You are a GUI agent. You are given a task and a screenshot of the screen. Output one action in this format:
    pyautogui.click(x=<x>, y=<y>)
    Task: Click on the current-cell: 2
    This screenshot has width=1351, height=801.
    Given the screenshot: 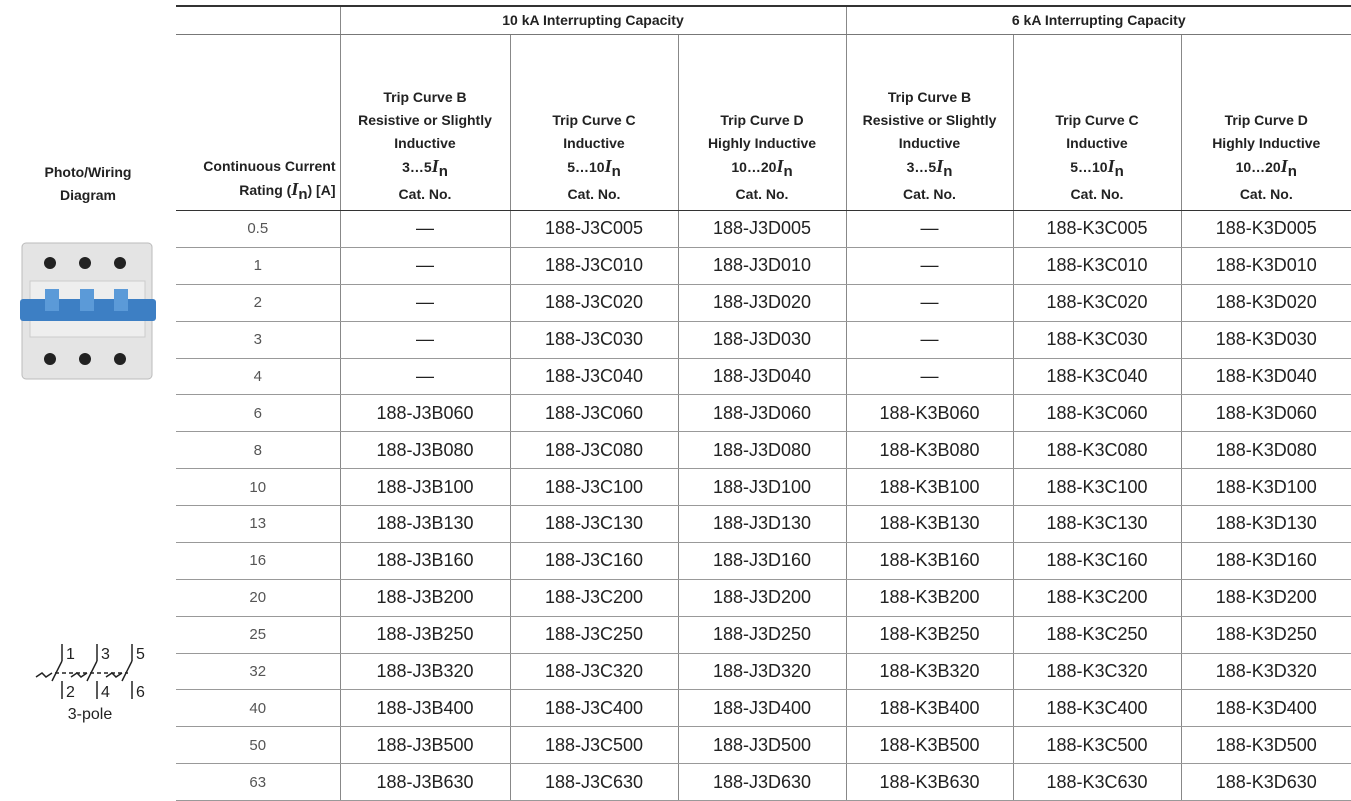 What is the action you would take?
    pyautogui.click(x=258, y=302)
    